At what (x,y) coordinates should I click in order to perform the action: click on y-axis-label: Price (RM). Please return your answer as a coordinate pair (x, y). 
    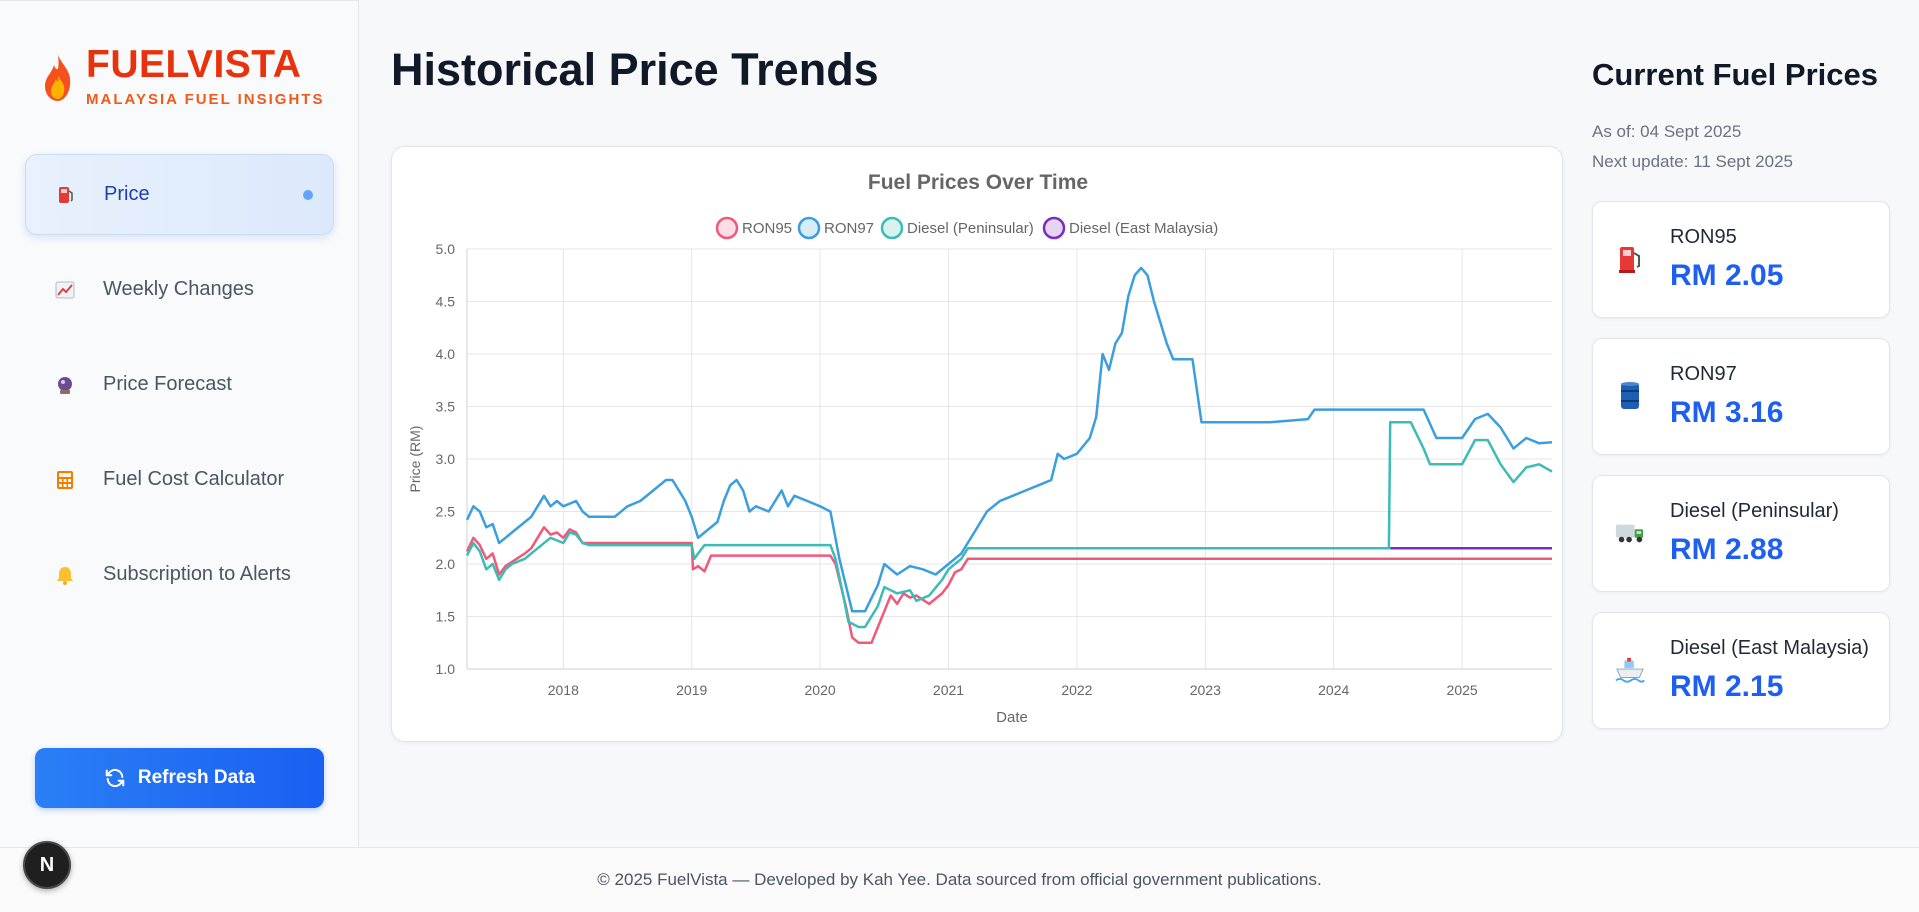
    Looking at the image, I should click on (415, 459).